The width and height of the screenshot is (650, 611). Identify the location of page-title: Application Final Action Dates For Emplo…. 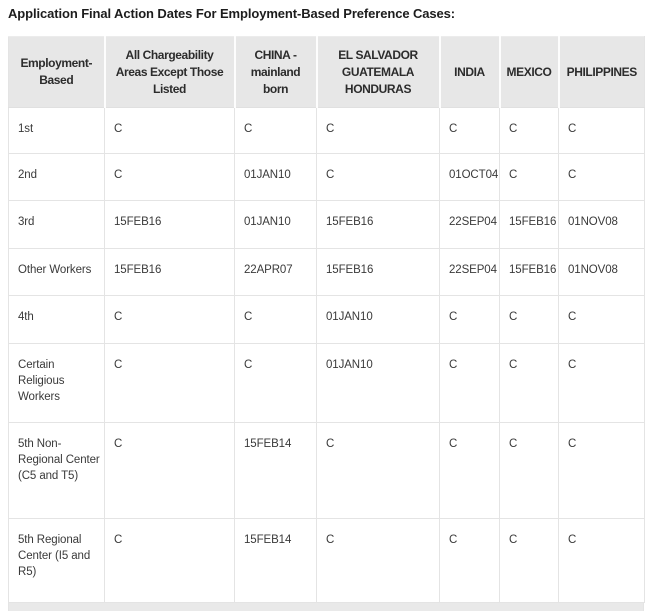
(232, 13).